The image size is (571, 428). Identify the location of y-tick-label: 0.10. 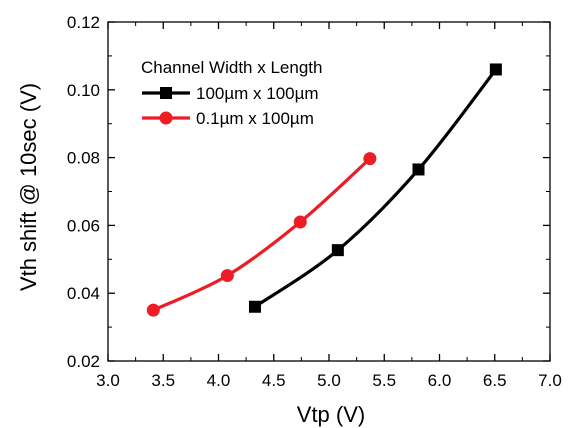
(83, 90).